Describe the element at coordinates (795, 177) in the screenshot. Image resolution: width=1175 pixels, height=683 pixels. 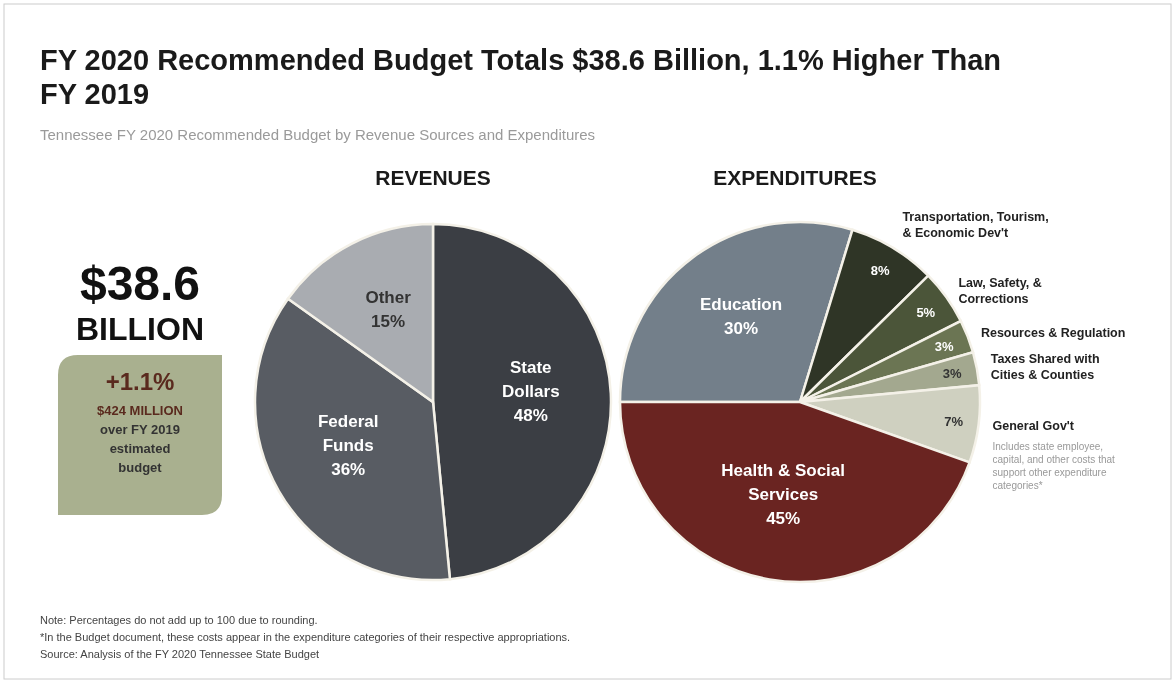
I see `chart-title: EXPENDITURES` at that location.